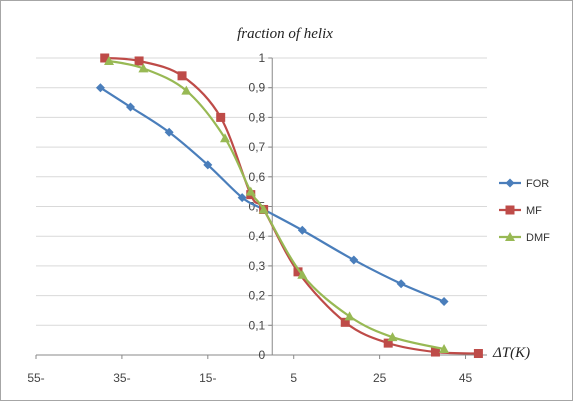  I want to click on legend-label: FOR, so click(537, 184).